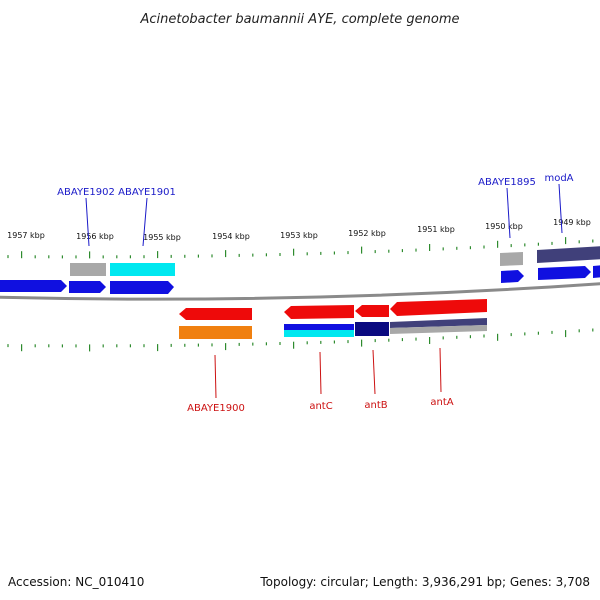  I want to click on gene-label-moda: modA, so click(558, 178).